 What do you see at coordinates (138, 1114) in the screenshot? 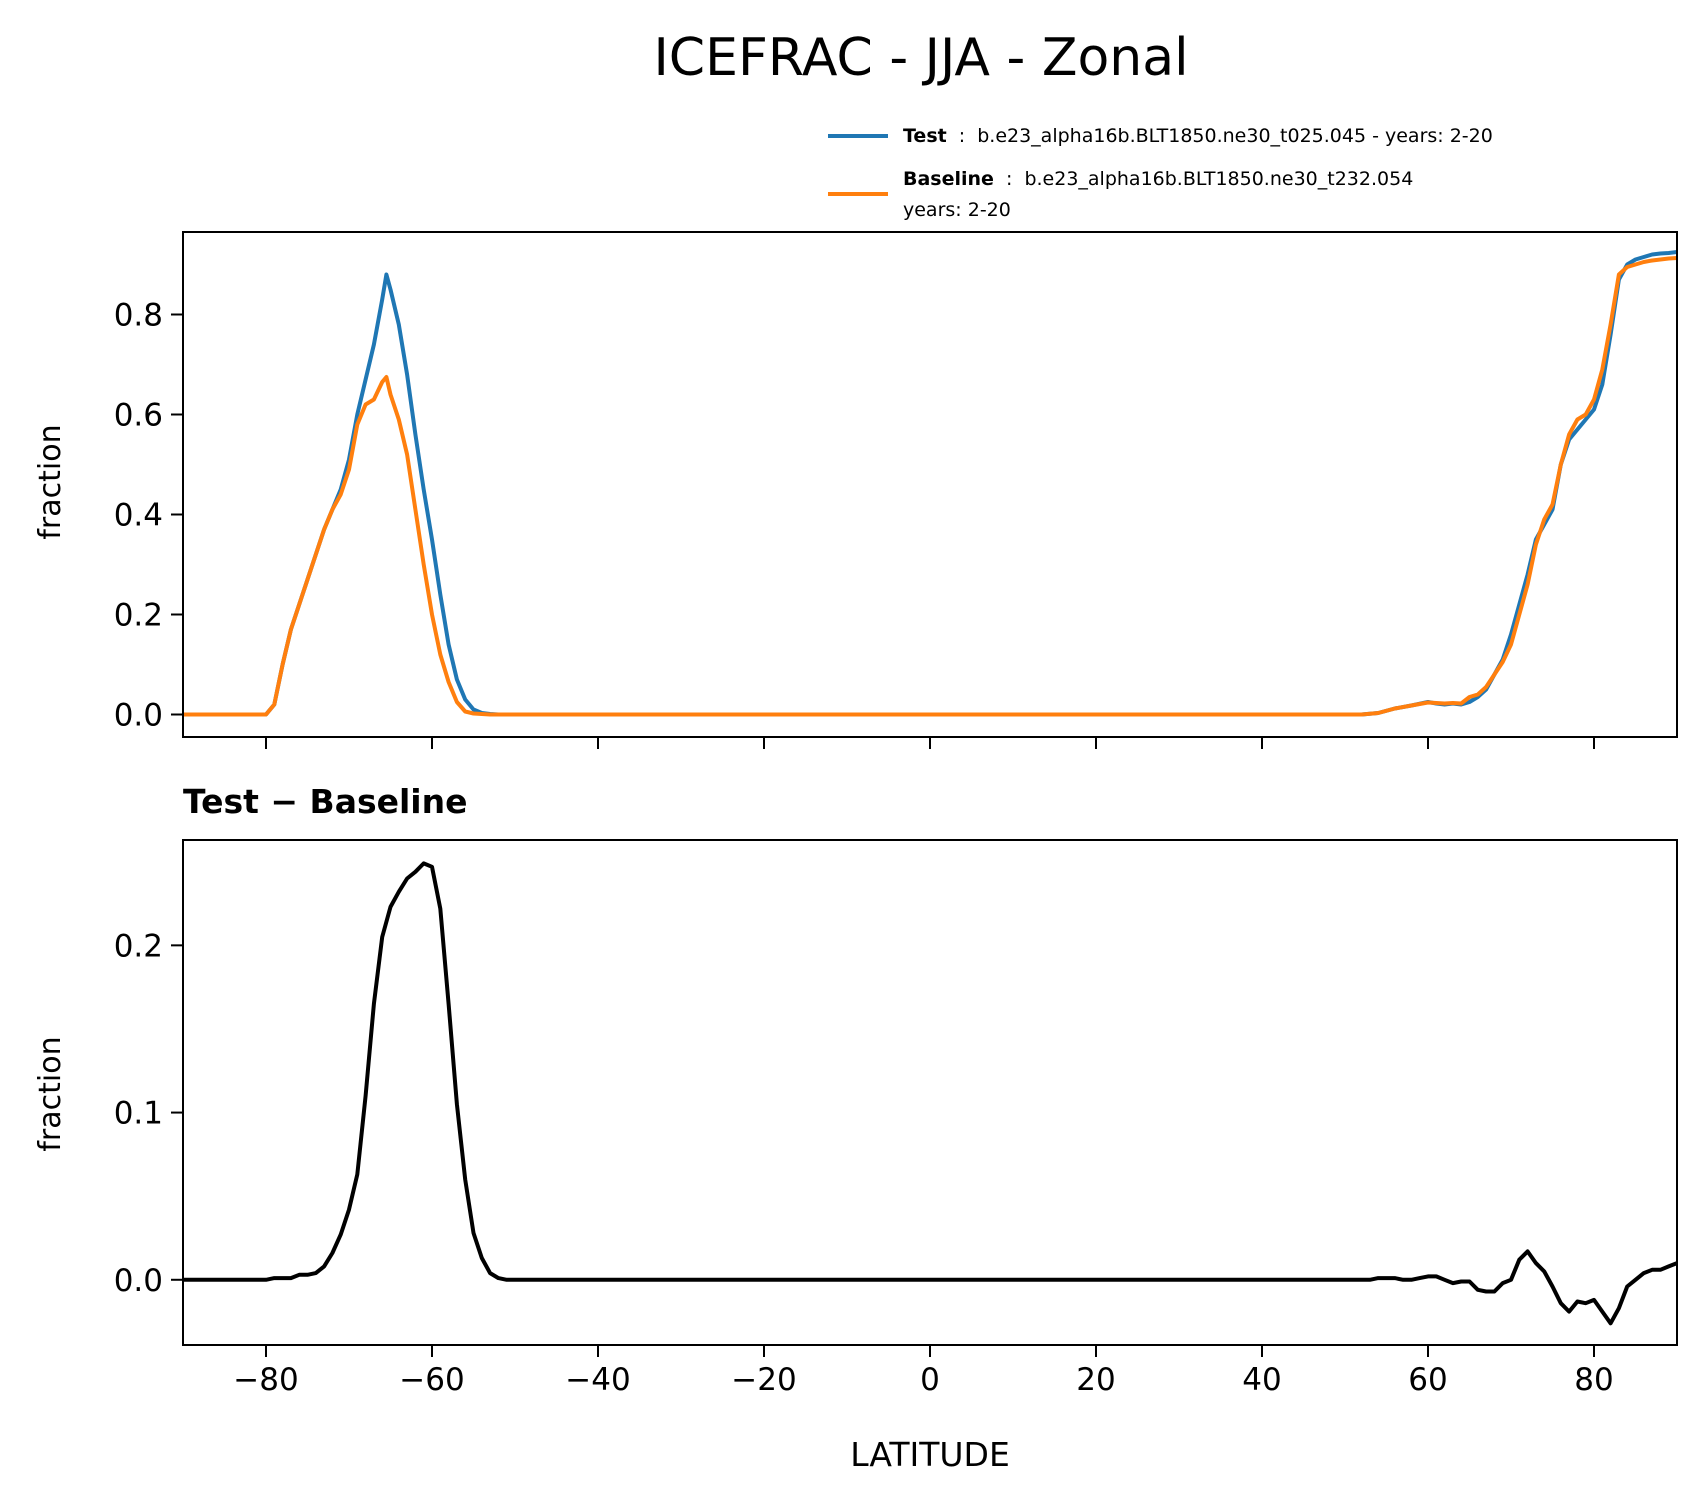
I see `y-tick-label: 0.1` at bounding box center [138, 1114].